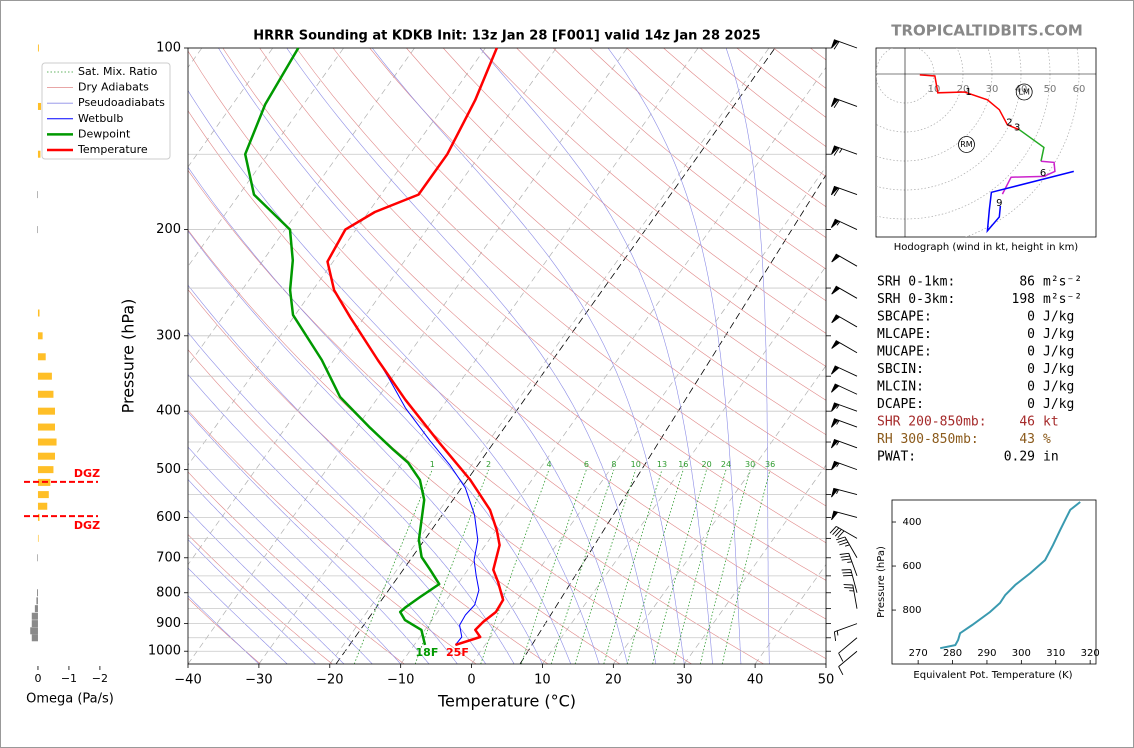 The image size is (1134, 748). I want to click on legend-label: Wetbulb, so click(100, 118).